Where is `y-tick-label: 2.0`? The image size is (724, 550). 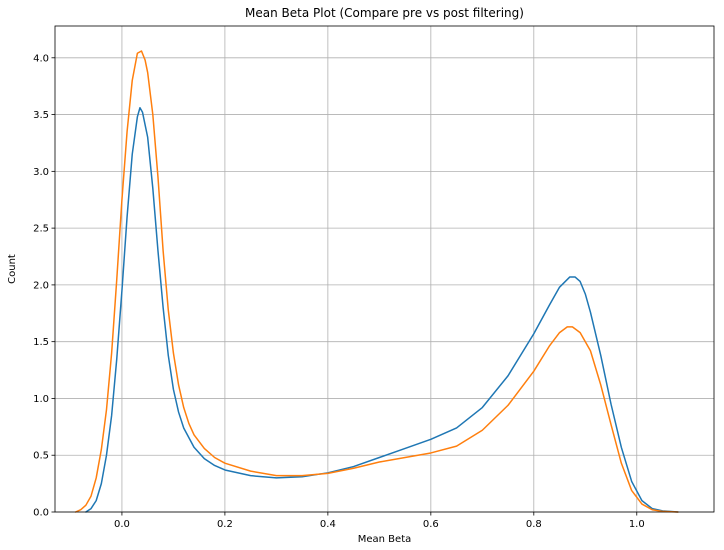
y-tick-label: 2.0 is located at coordinates (41, 285).